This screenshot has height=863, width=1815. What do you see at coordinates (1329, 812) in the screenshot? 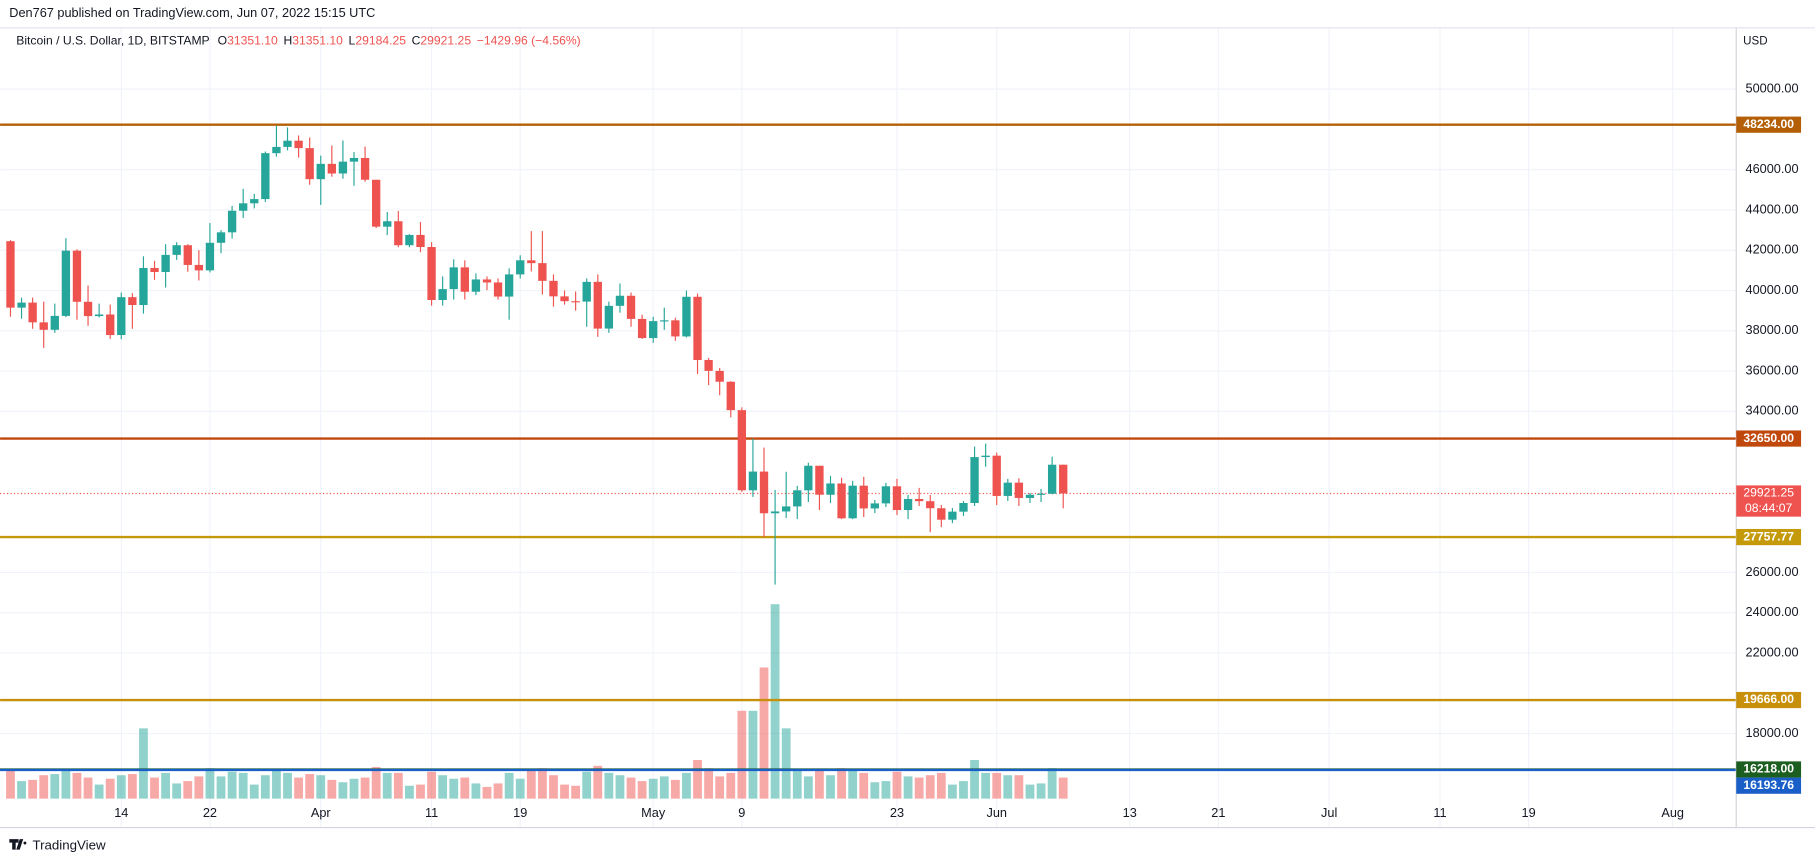
I see `x-tick-label: Jul` at bounding box center [1329, 812].